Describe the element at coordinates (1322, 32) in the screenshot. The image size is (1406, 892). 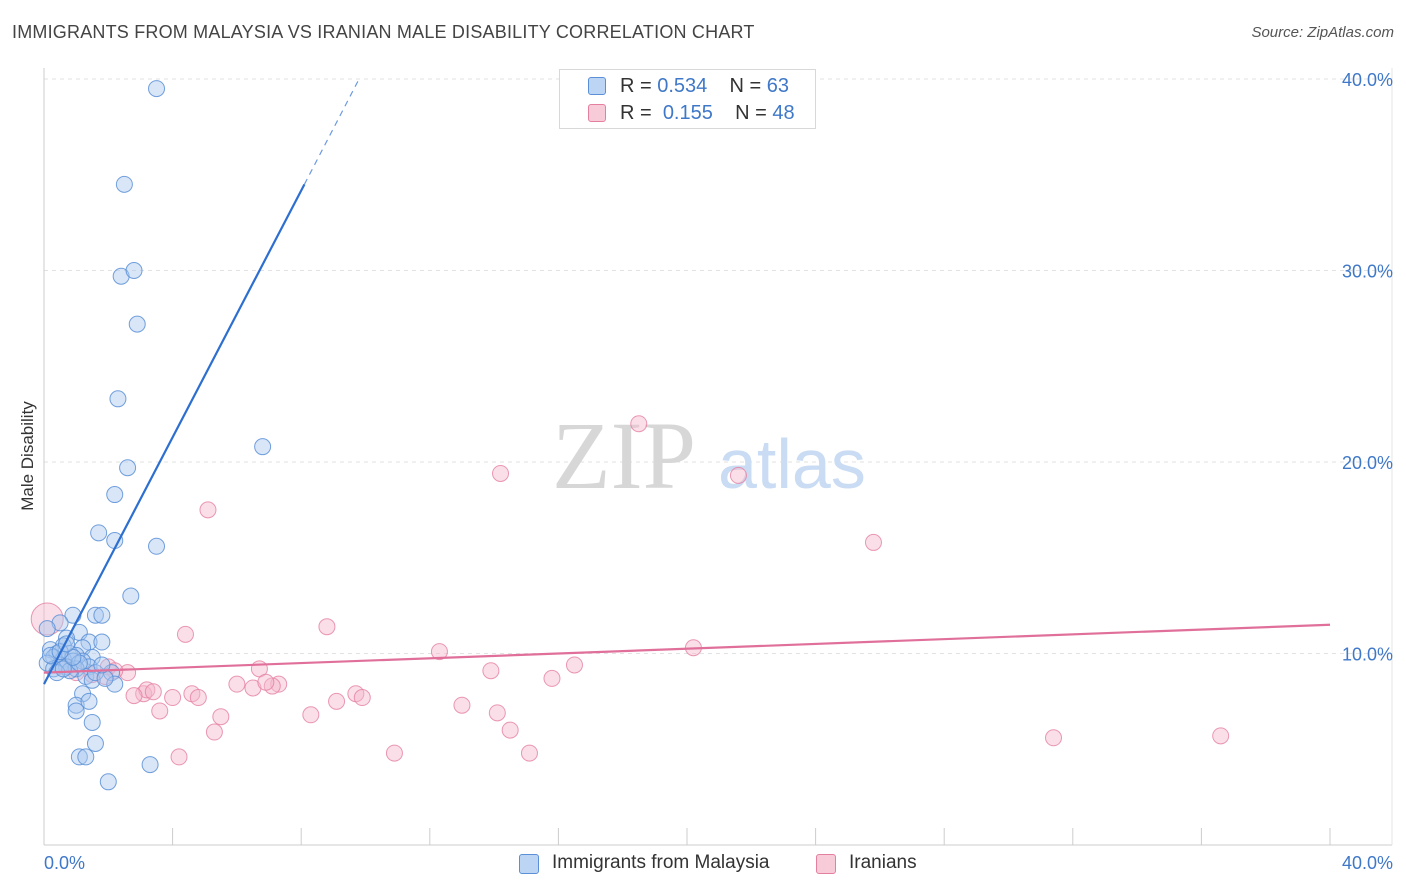
I see `source-credit: Source: ZipAtlas.com` at that location.